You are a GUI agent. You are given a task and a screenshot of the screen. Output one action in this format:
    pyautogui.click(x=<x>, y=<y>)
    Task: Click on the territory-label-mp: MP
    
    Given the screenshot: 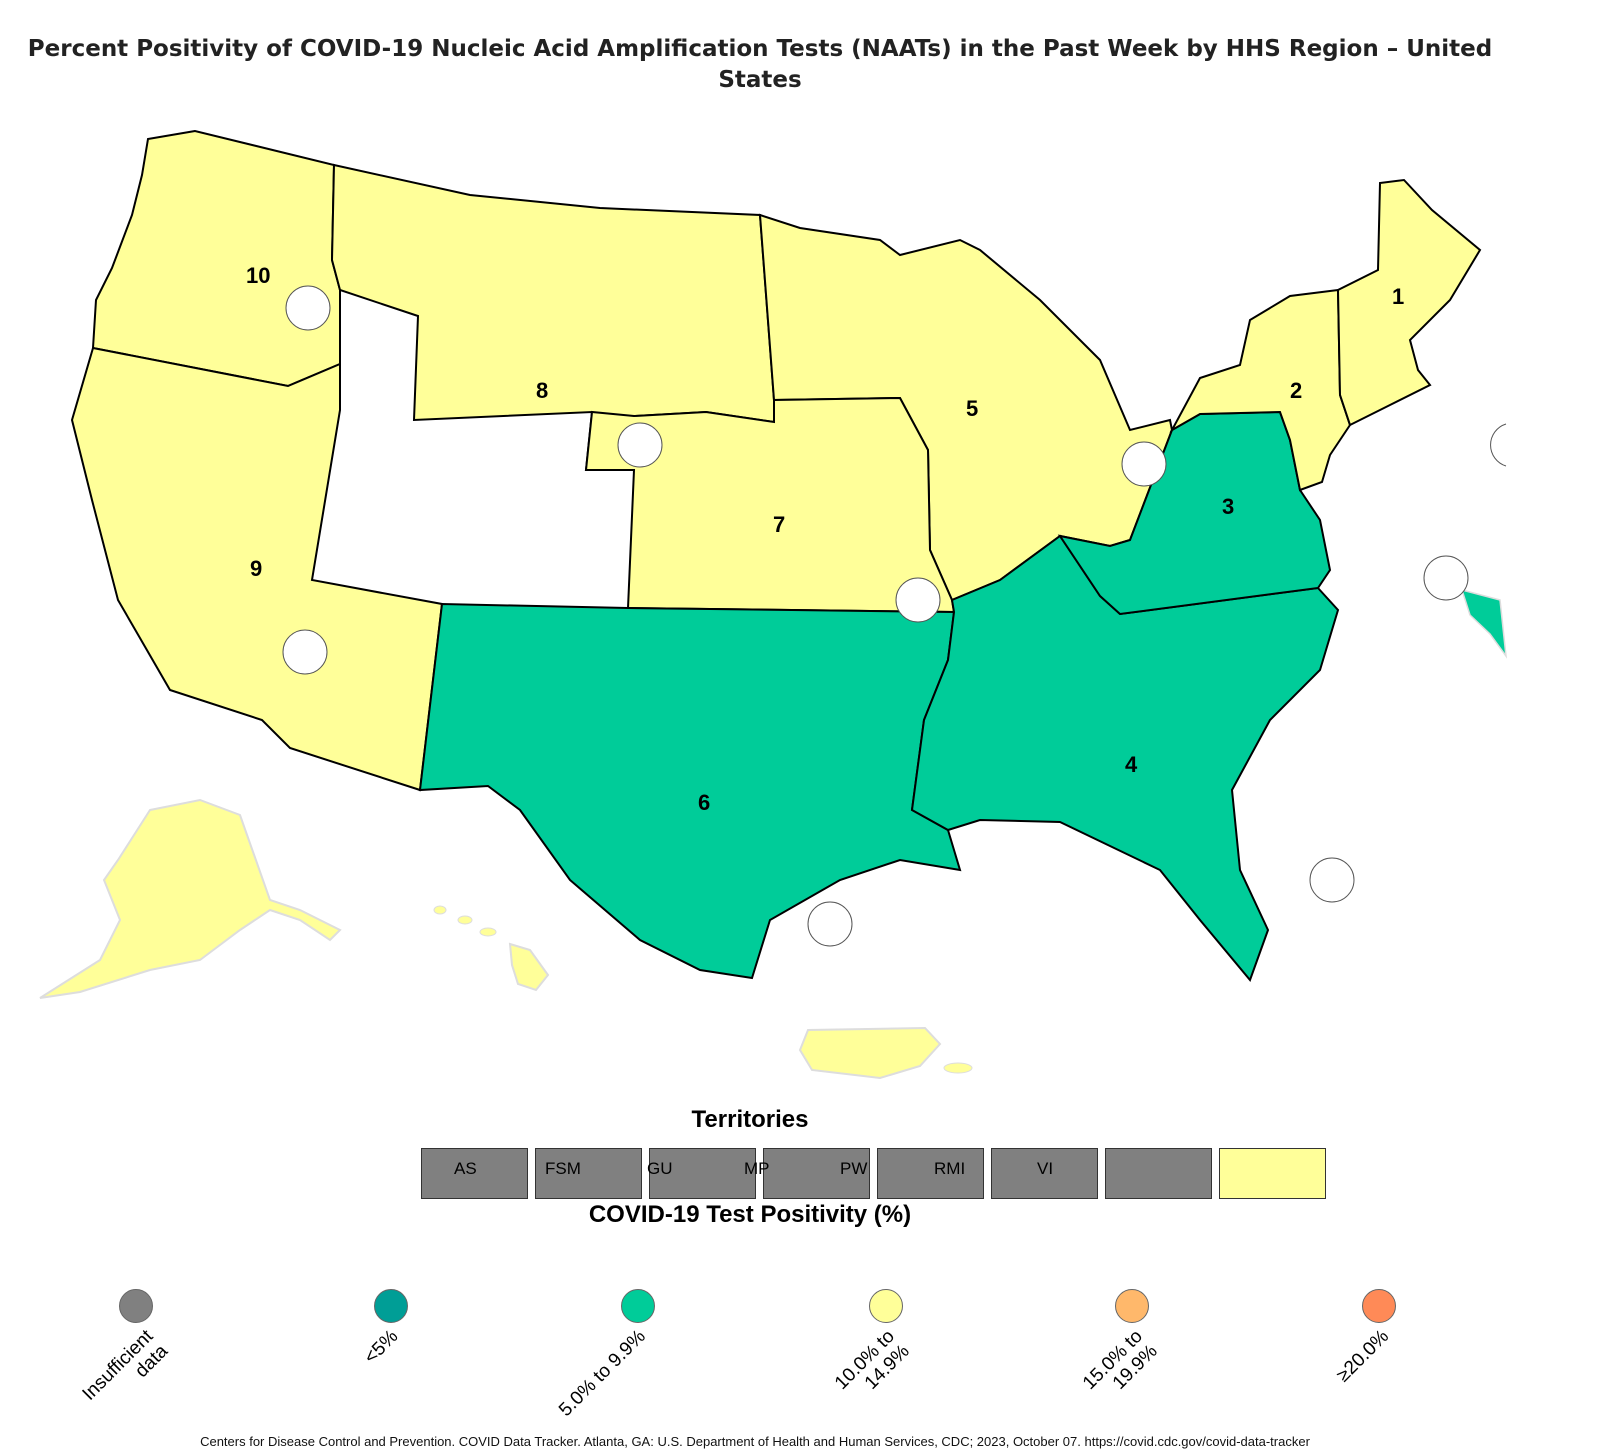 What is the action you would take?
    pyautogui.click(x=757, y=1168)
    